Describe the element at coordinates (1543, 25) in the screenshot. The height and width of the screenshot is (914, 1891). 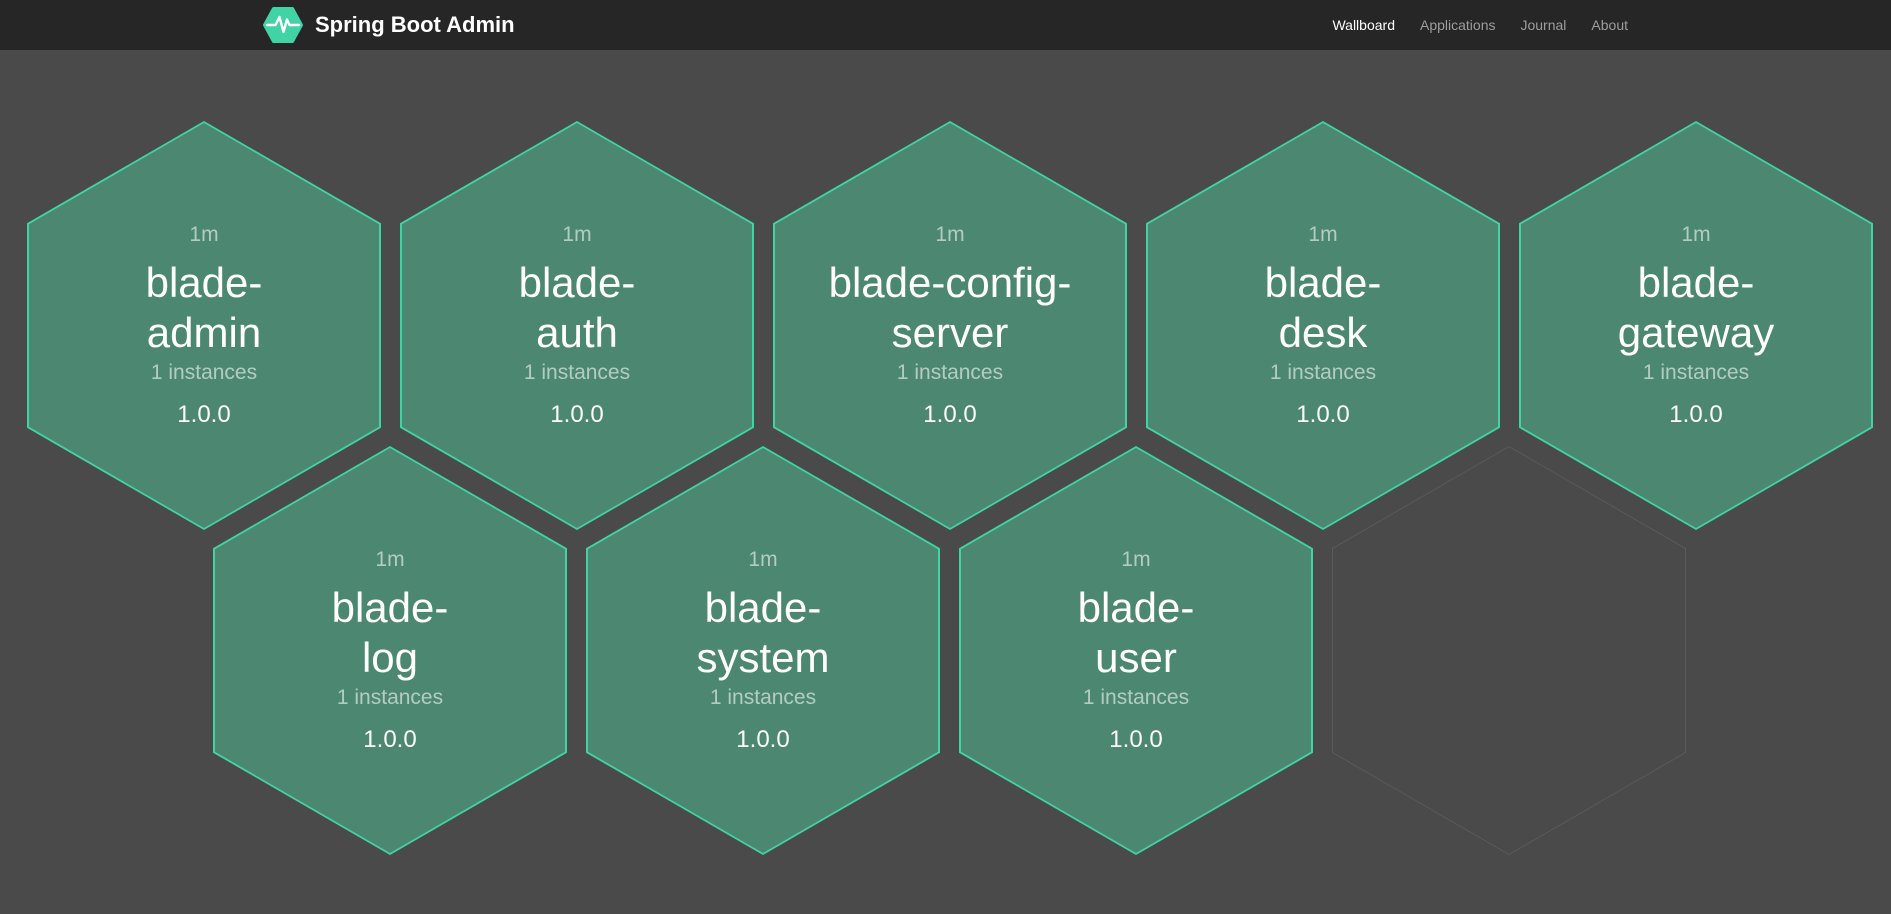
I see `nav-item-journal: Journal` at that location.